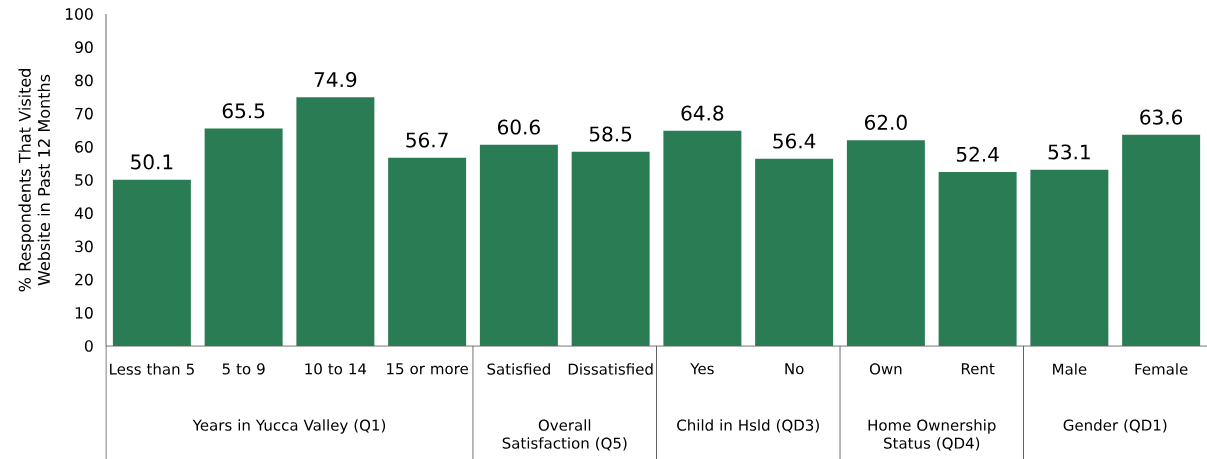  I want to click on data-label: 74.9, so click(335, 80).